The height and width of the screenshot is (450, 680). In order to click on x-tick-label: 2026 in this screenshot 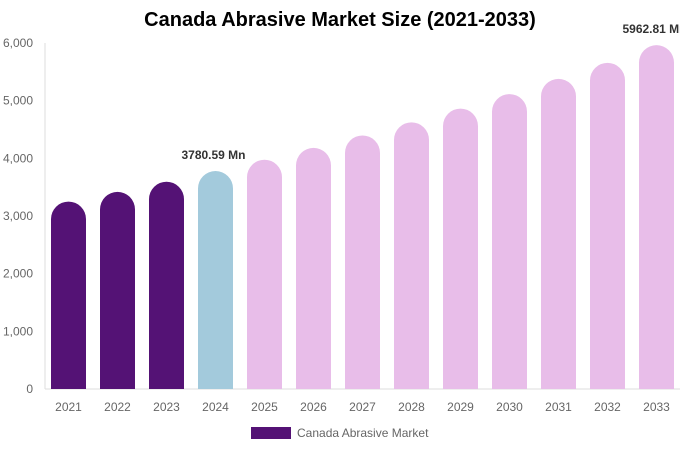, I will do `click(313, 407)`.